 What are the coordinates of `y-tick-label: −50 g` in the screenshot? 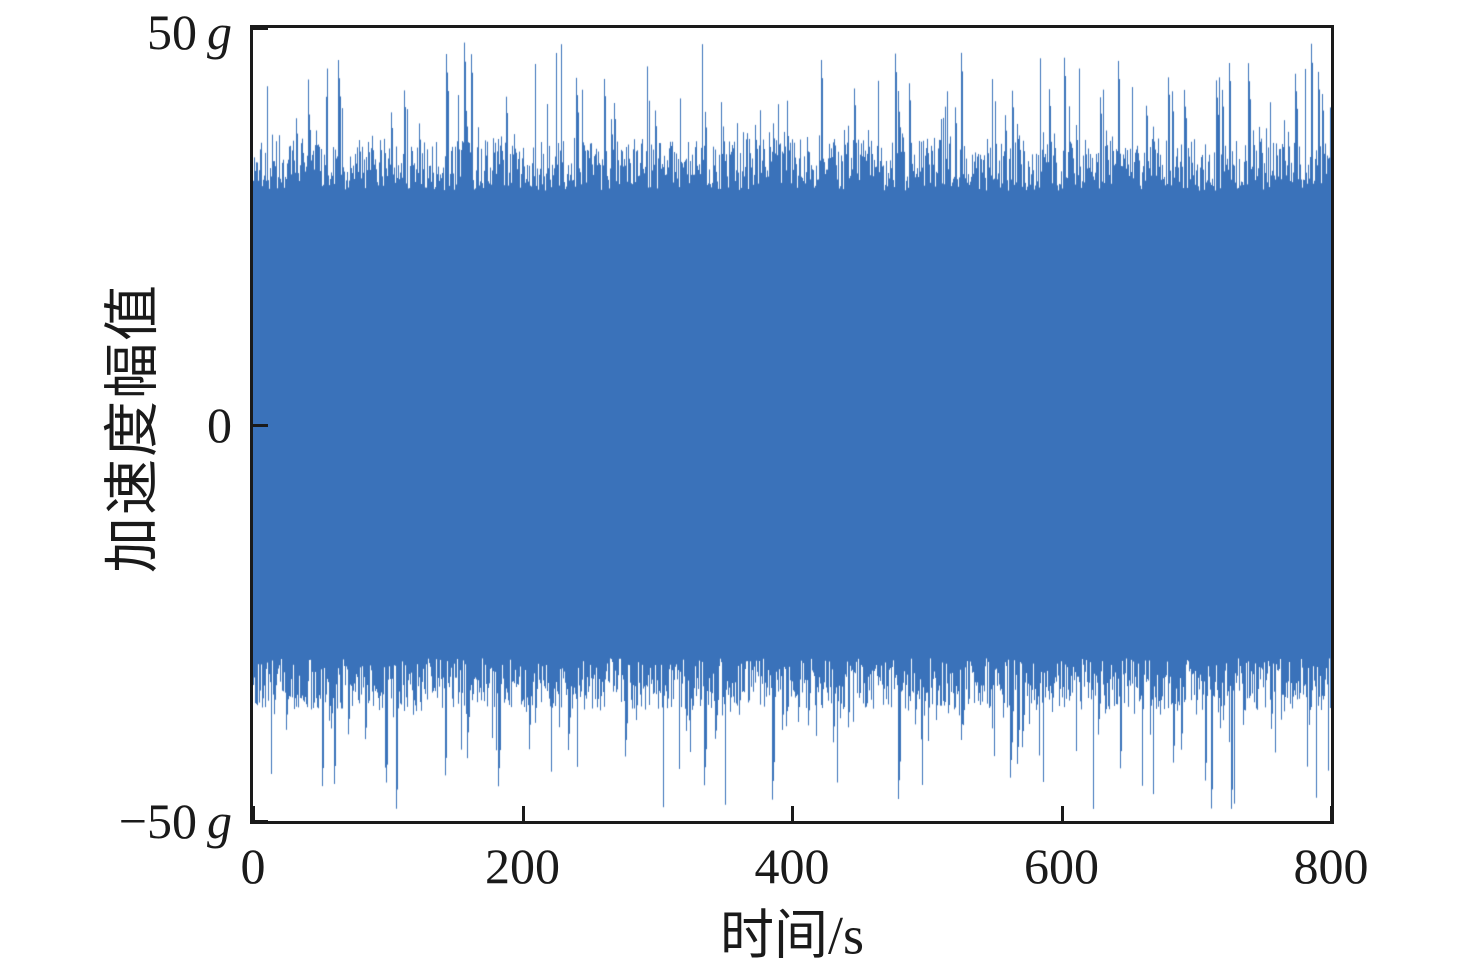 It's located at (175, 821).